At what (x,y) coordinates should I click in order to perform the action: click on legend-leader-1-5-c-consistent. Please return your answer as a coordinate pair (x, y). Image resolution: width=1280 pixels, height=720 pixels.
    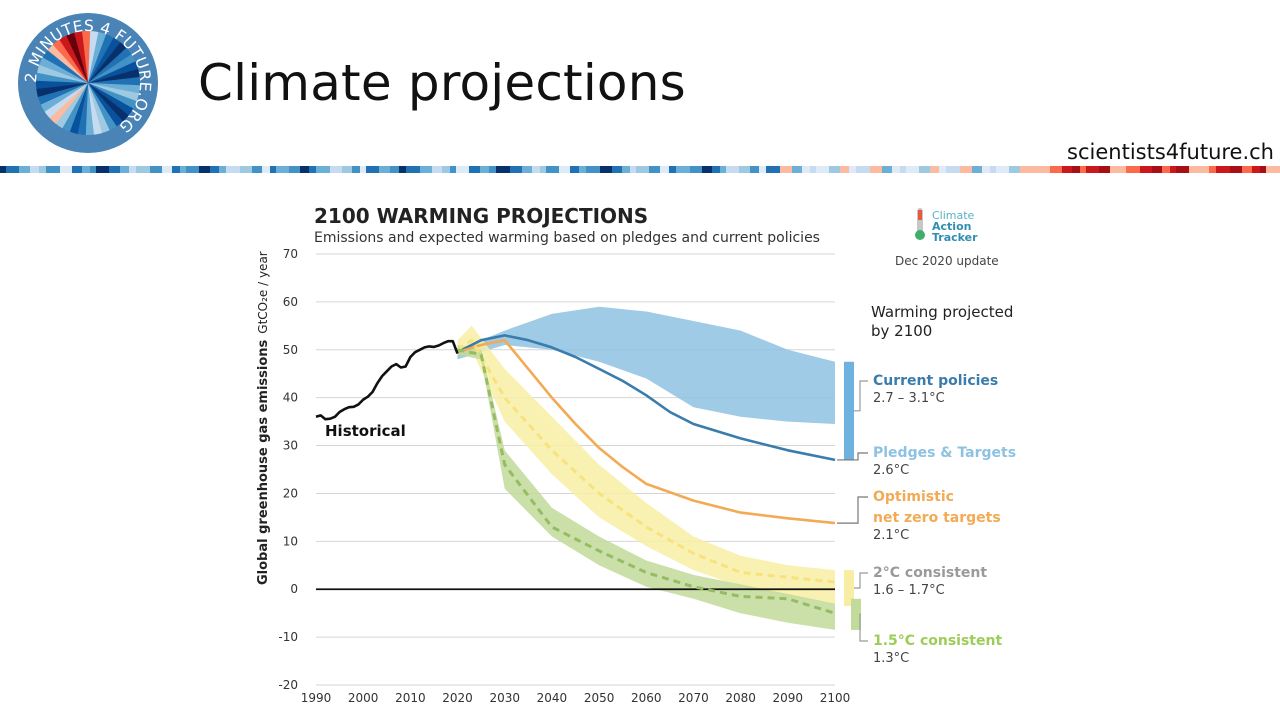
    Looking at the image, I should click on (863, 627).